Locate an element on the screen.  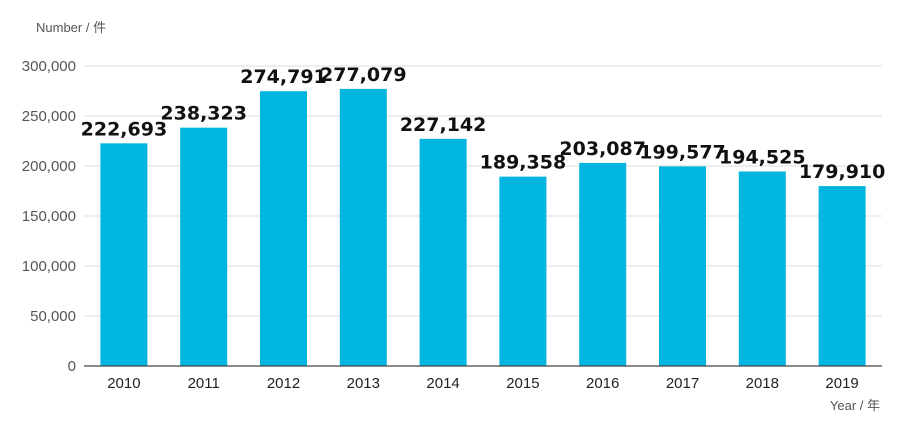
x-tick-label-2018: 2018 is located at coordinates (762, 383).